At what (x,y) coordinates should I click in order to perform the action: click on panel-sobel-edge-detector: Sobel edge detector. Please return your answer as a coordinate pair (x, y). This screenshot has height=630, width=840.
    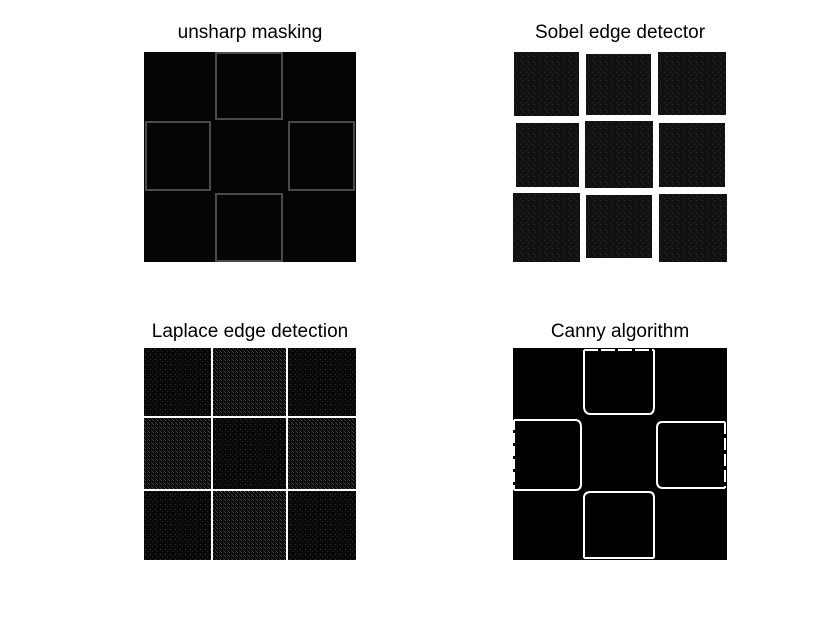
    Looking at the image, I should click on (620, 142).